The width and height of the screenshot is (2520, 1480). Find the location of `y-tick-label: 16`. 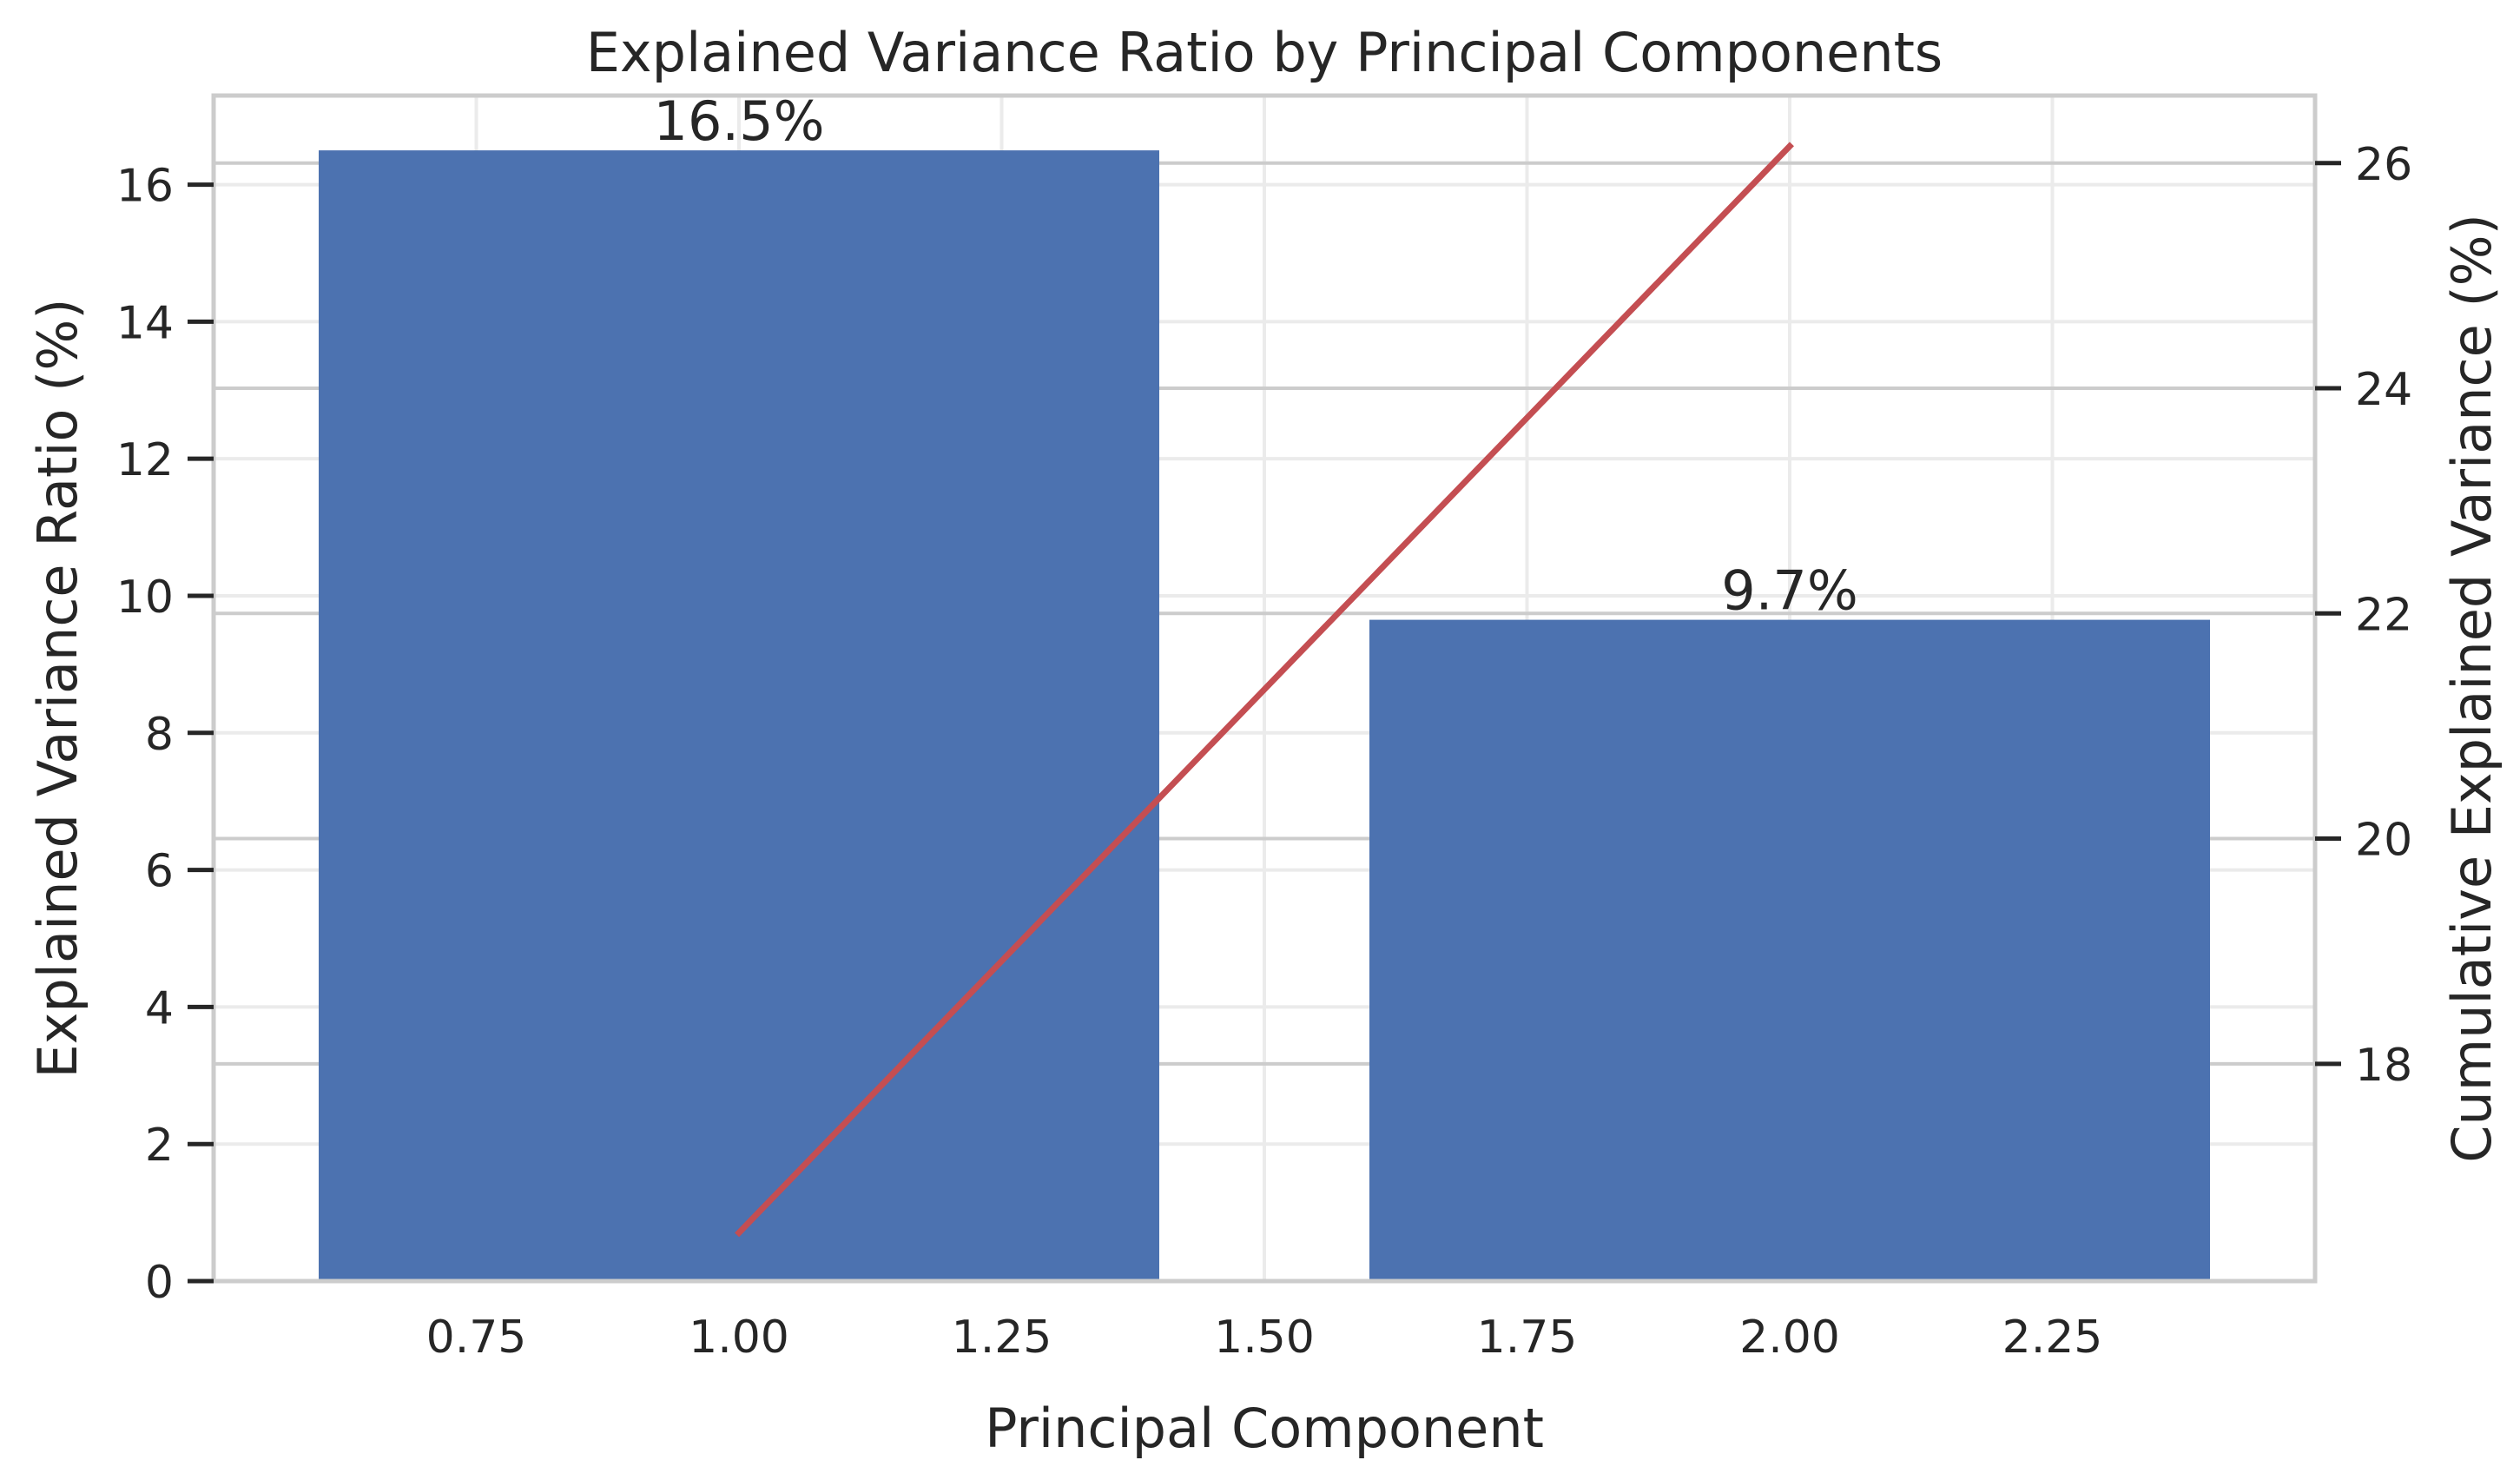

y-tick-label: 16 is located at coordinates (145, 187).